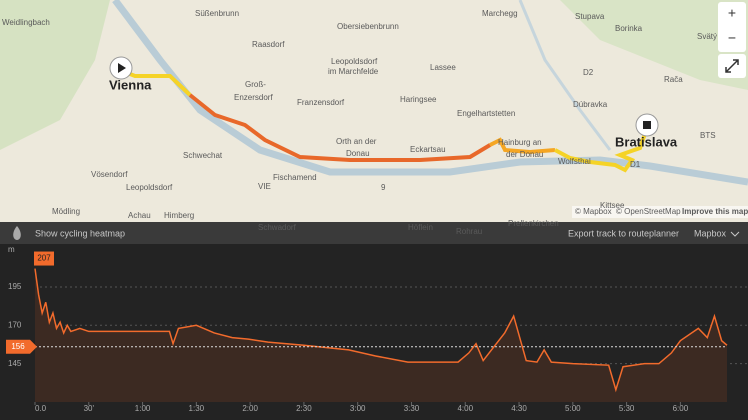  I want to click on river, so click(565, 75).